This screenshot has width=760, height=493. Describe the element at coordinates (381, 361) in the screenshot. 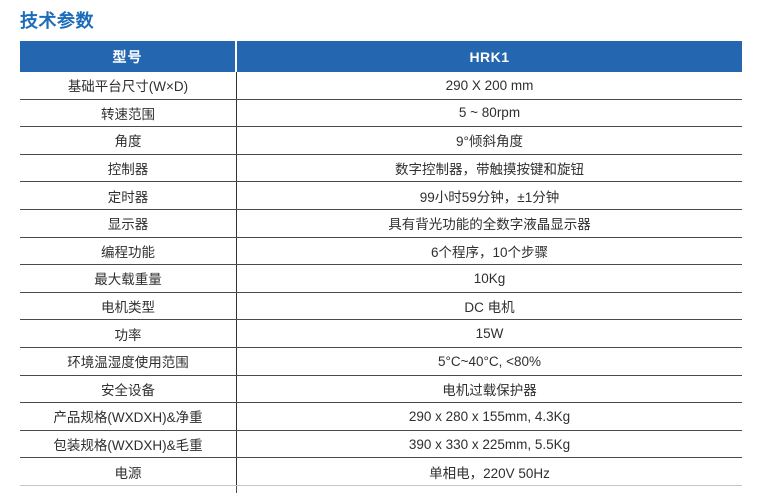

I see `table-row: 环境温湿度使用范围 5°C~40°C, <80%` at that location.